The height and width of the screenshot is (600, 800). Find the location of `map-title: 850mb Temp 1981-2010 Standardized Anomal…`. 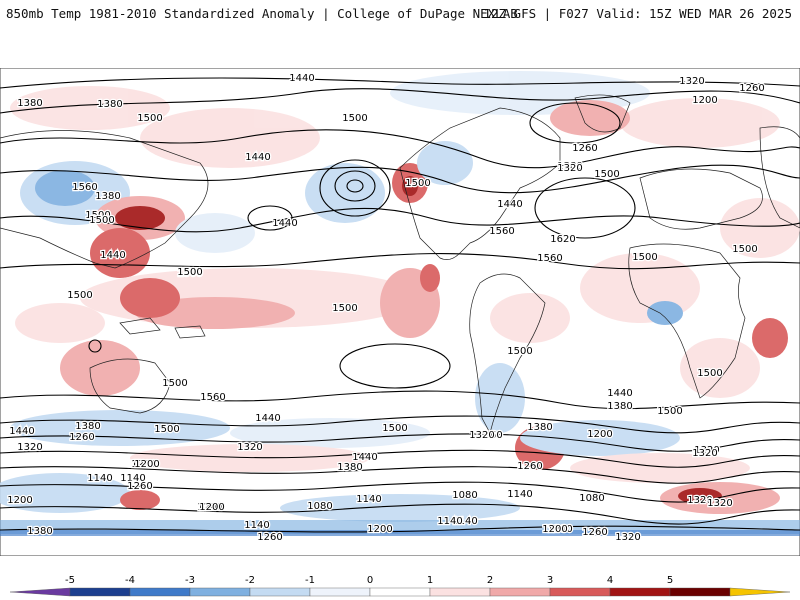

map-title: 850mb Temp 1981-2010 Standardized Anomal… is located at coordinates (262, 13).